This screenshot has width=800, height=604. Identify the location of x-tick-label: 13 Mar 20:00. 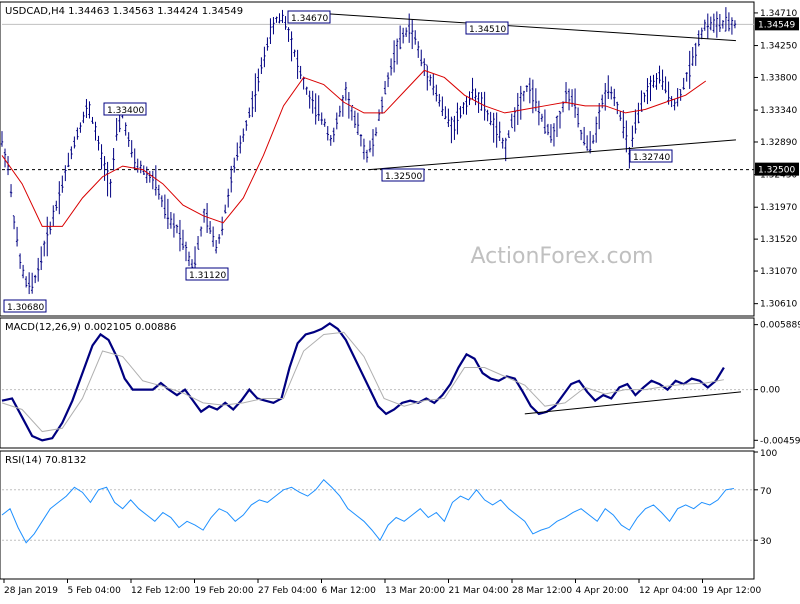
(415, 591).